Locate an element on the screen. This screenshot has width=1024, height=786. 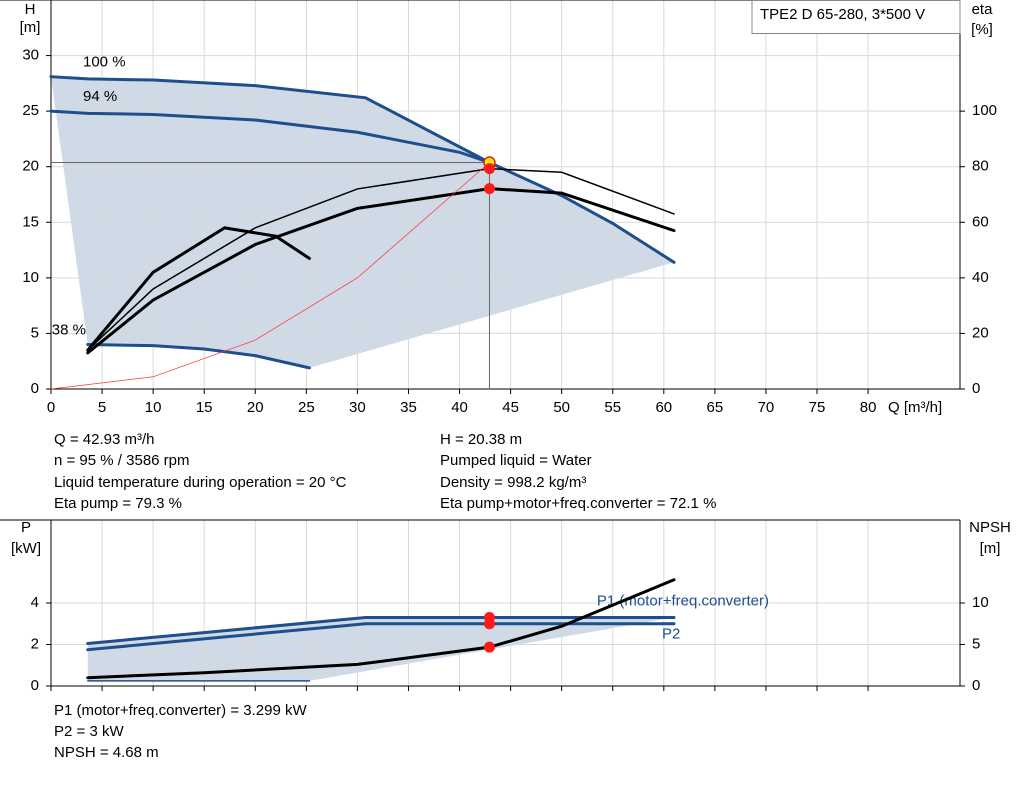
info-text: Pumped liquid = Water is located at coordinates (516, 460).